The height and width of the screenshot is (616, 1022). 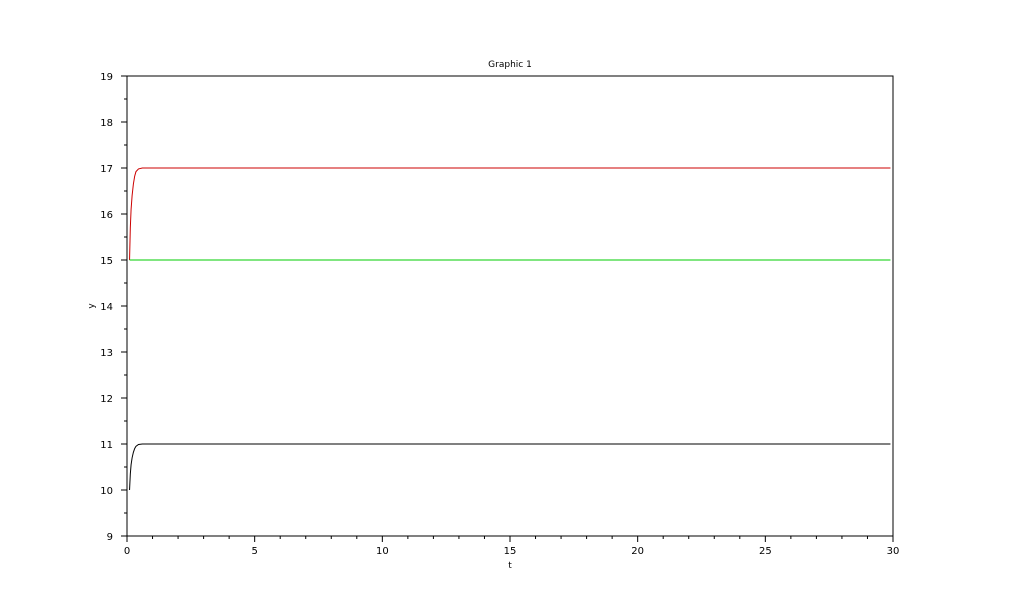 What do you see at coordinates (510, 65) in the screenshot?
I see `chart-title: Graphic 1` at bounding box center [510, 65].